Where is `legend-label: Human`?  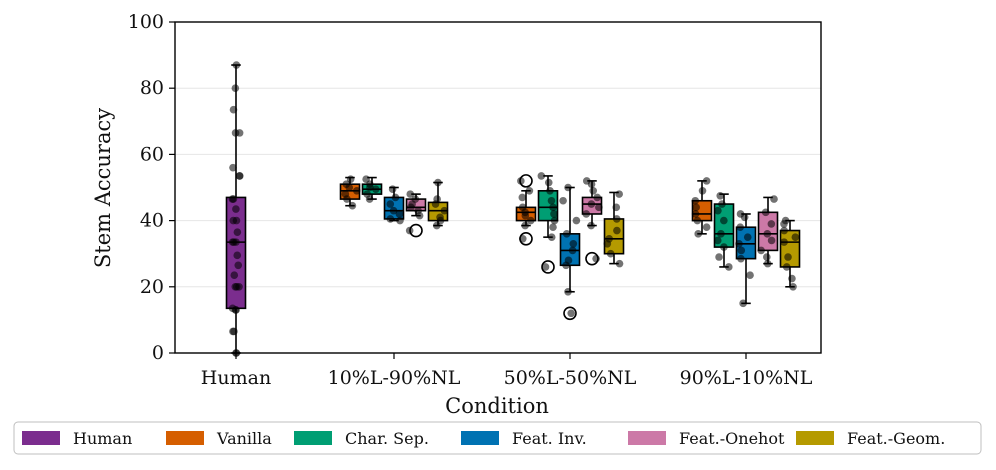
legend-label: Human is located at coordinates (102, 438).